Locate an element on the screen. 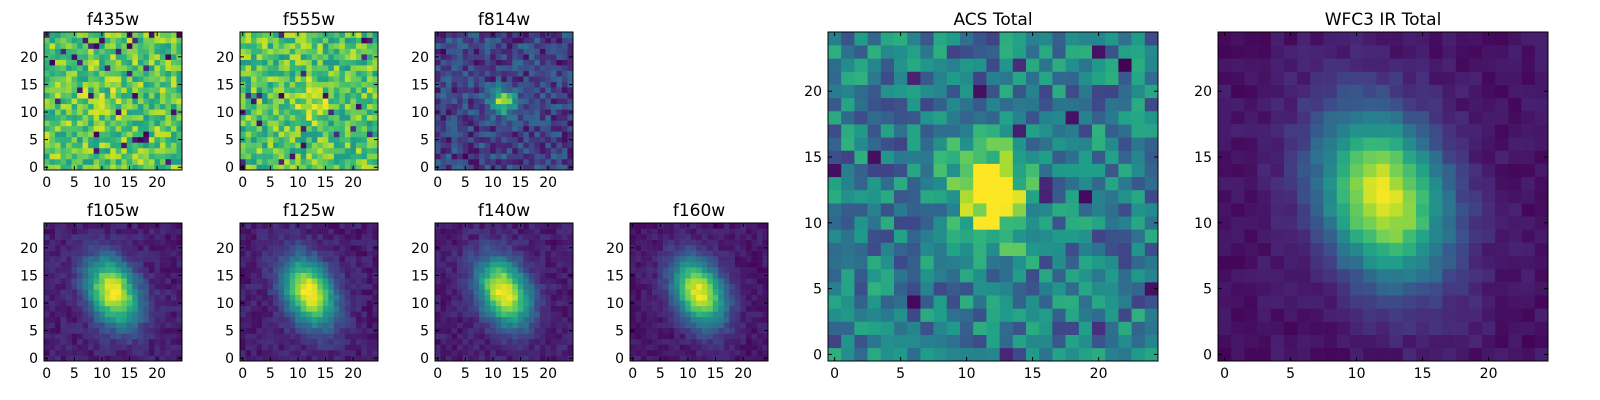  y-tick-label: 20 is located at coordinates (615, 249).